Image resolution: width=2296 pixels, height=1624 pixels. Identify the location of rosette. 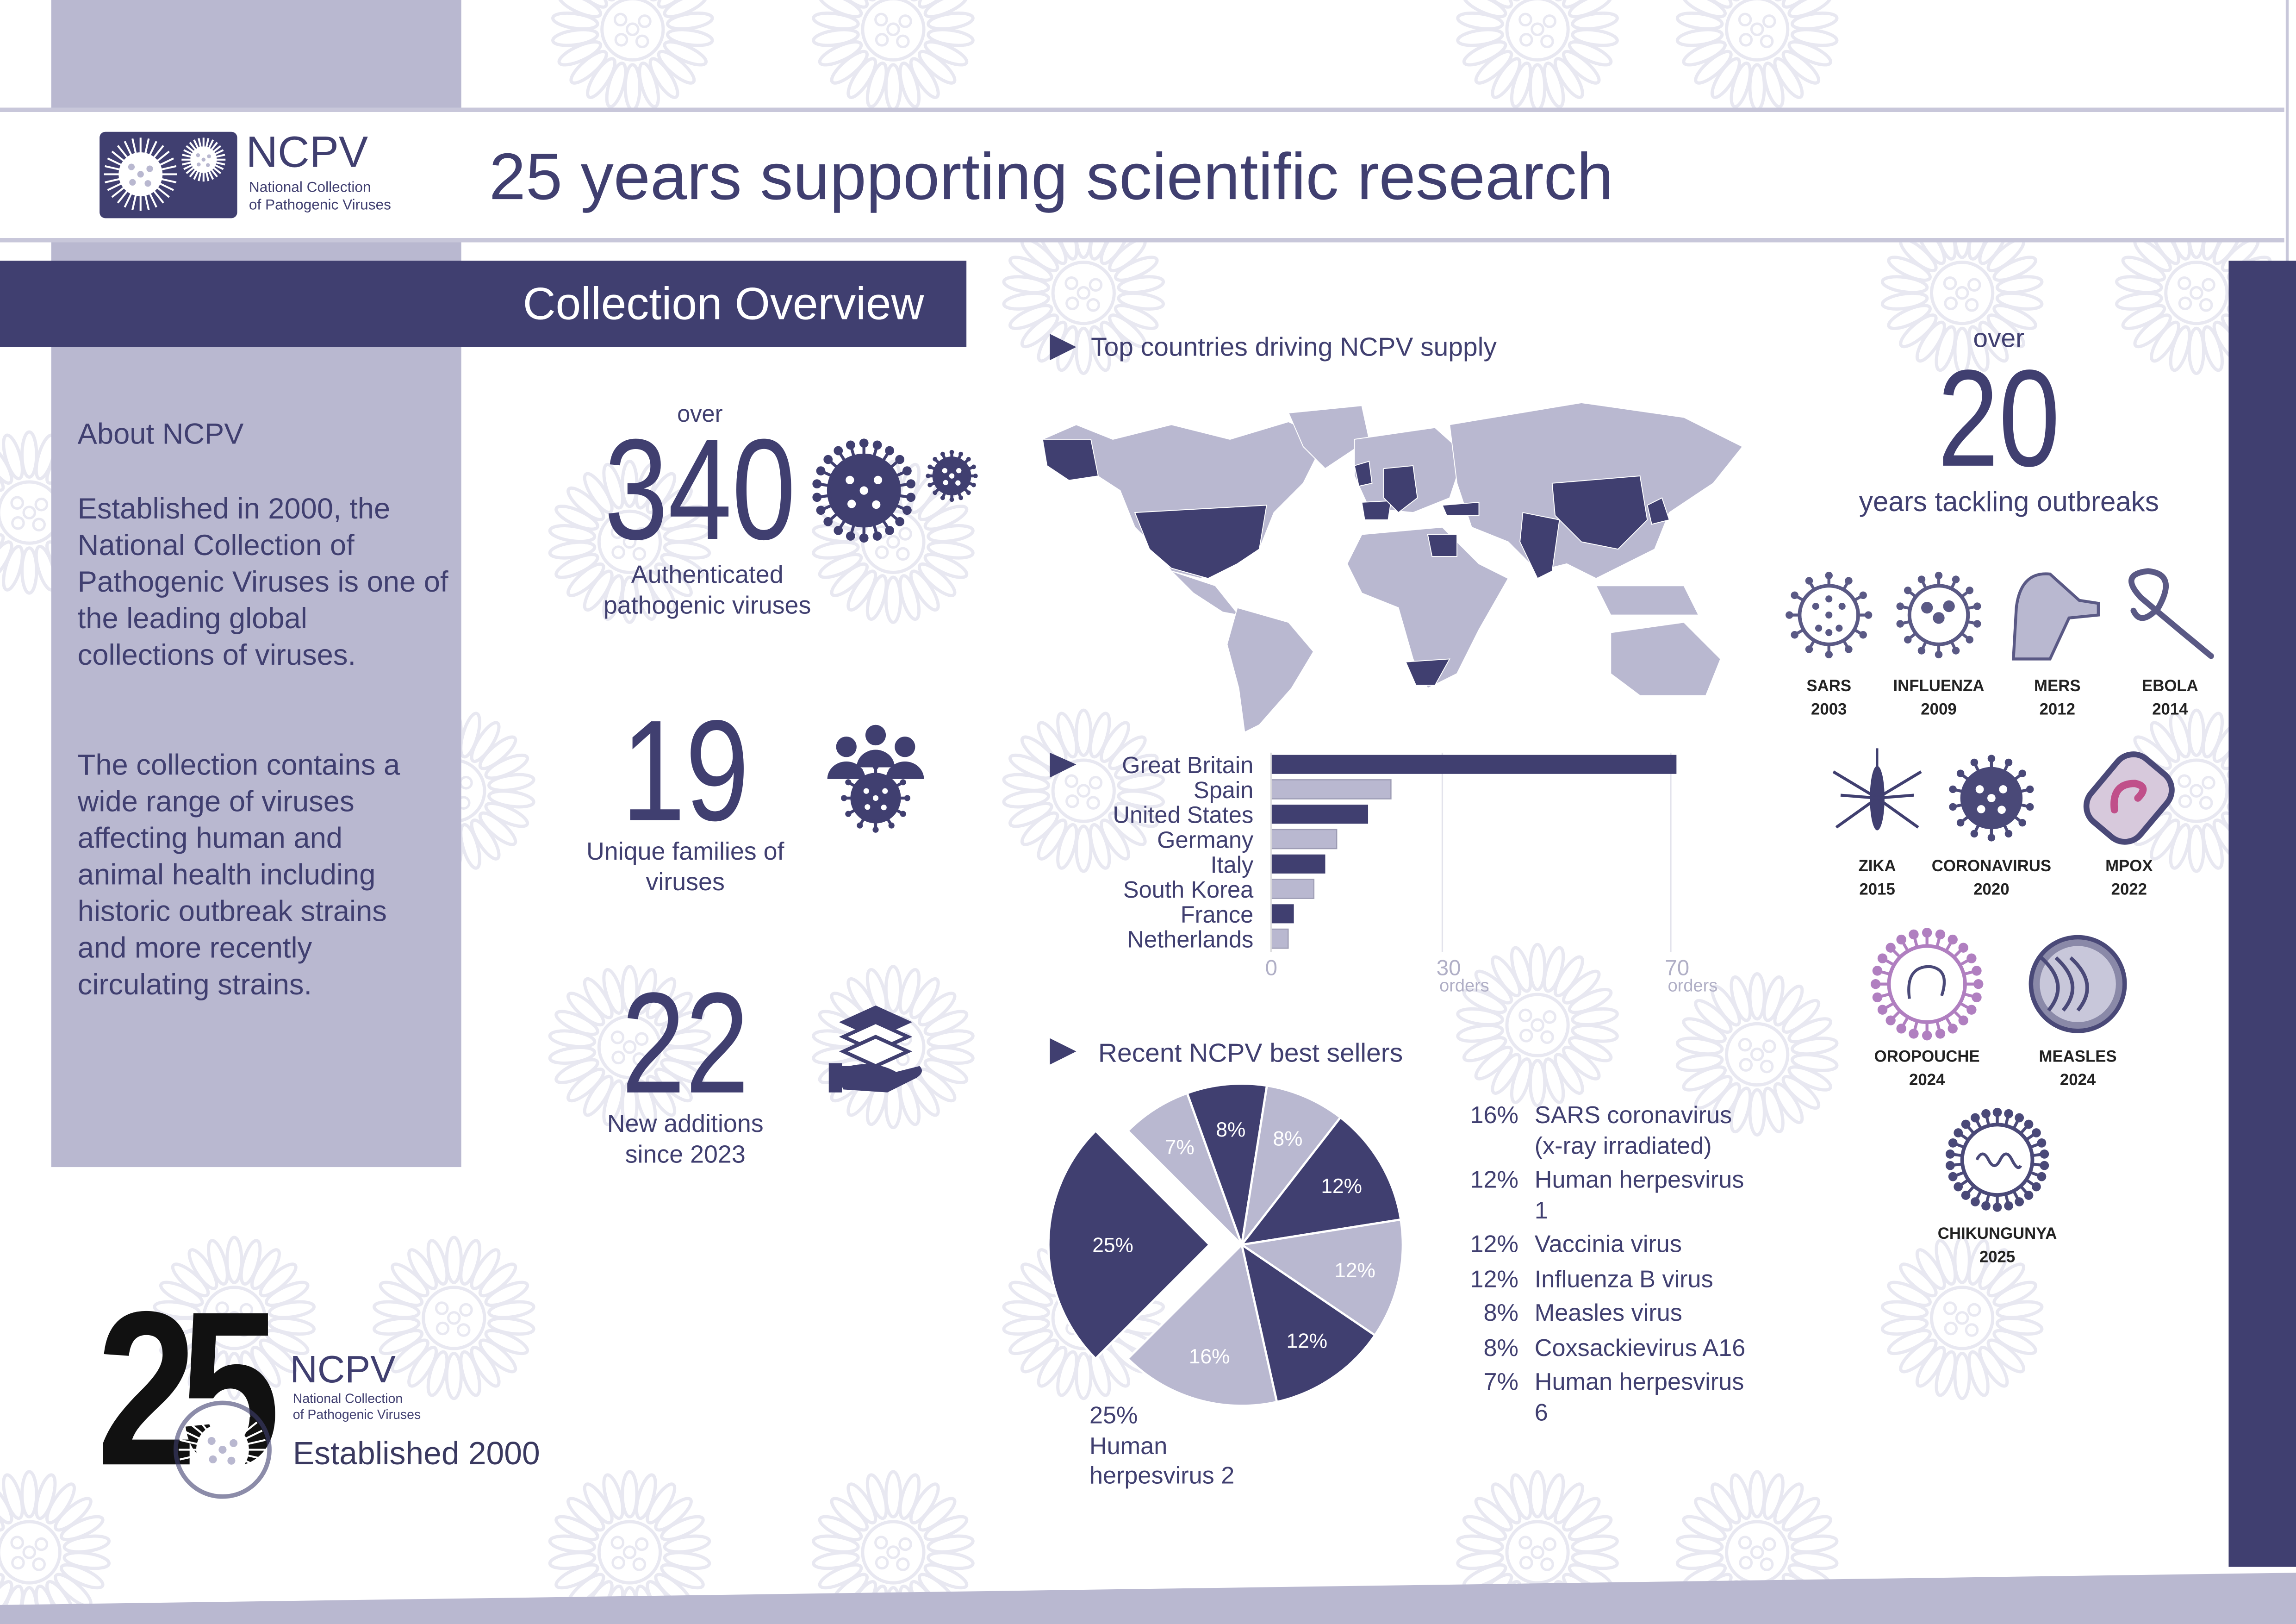
(1757, 56).